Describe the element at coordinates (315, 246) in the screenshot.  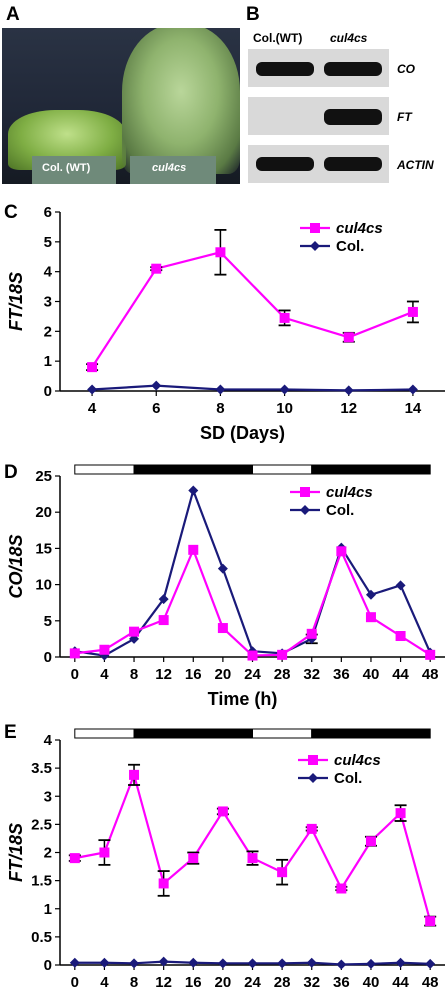
I see `panel-c-legend-col-marker` at that location.